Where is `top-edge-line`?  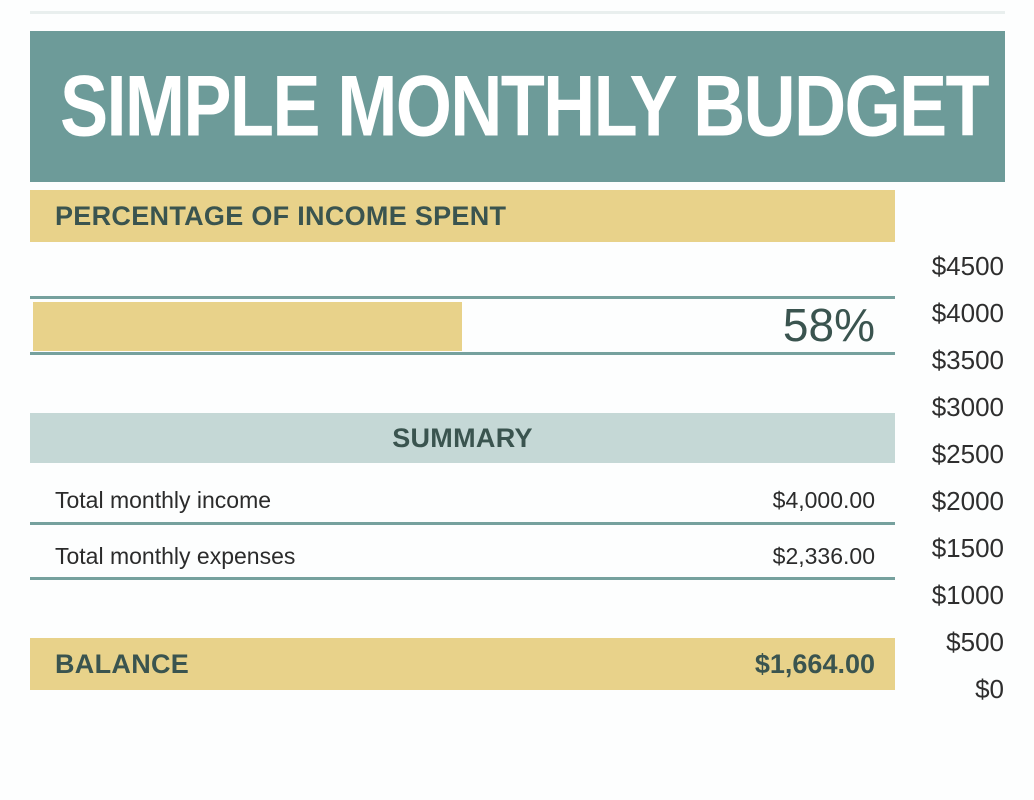
top-edge-line is located at coordinates (517, 12).